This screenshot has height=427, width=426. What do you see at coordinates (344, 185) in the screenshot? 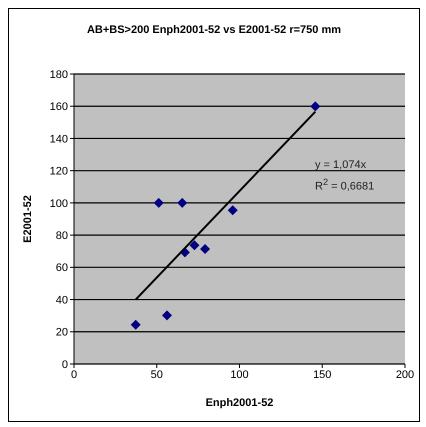
I see `annotation: R$^{2}$ = 0,6681` at bounding box center [344, 185].